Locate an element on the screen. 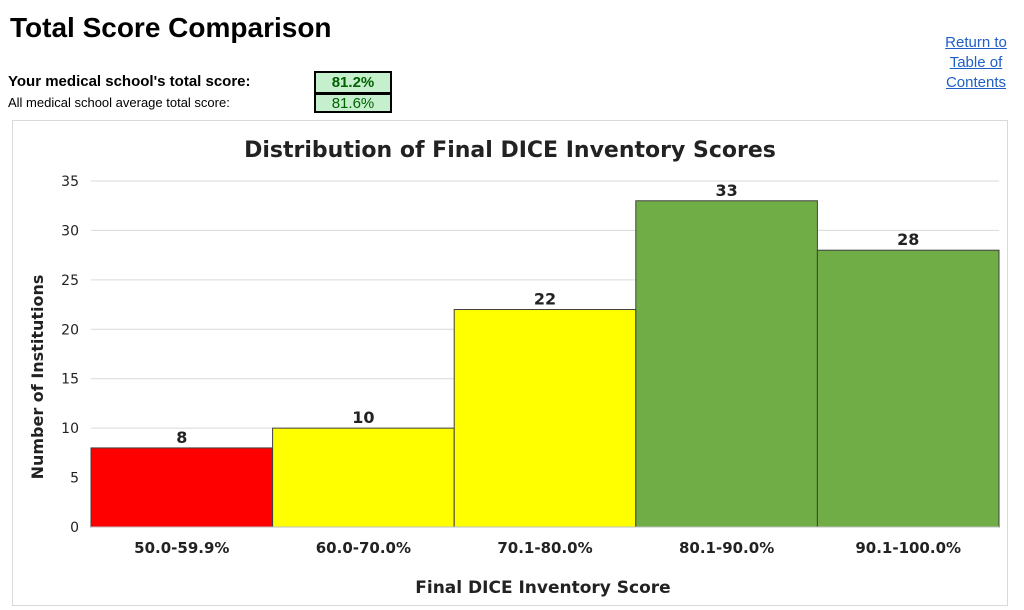 The image size is (1024, 610). toc-link-line-1: Return to is located at coordinates (976, 42).